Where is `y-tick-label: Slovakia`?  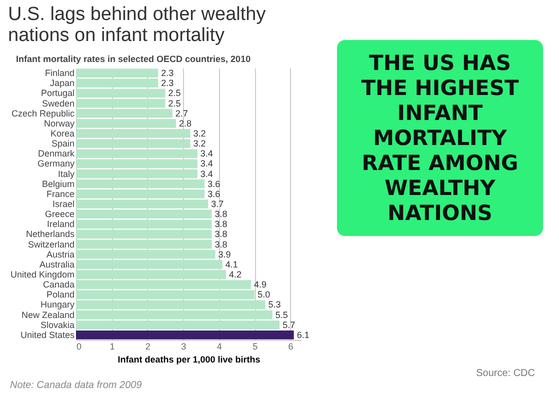
y-tick-label: Slovakia is located at coordinates (57, 325).